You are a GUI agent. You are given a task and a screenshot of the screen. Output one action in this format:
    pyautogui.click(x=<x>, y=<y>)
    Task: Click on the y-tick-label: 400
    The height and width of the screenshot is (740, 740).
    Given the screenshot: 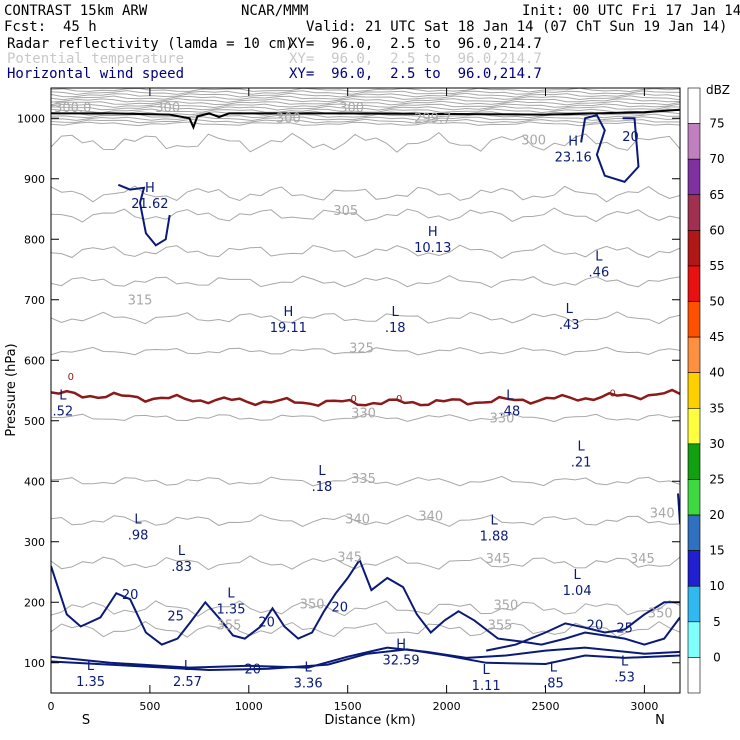 What is the action you would take?
    pyautogui.click(x=34, y=481)
    